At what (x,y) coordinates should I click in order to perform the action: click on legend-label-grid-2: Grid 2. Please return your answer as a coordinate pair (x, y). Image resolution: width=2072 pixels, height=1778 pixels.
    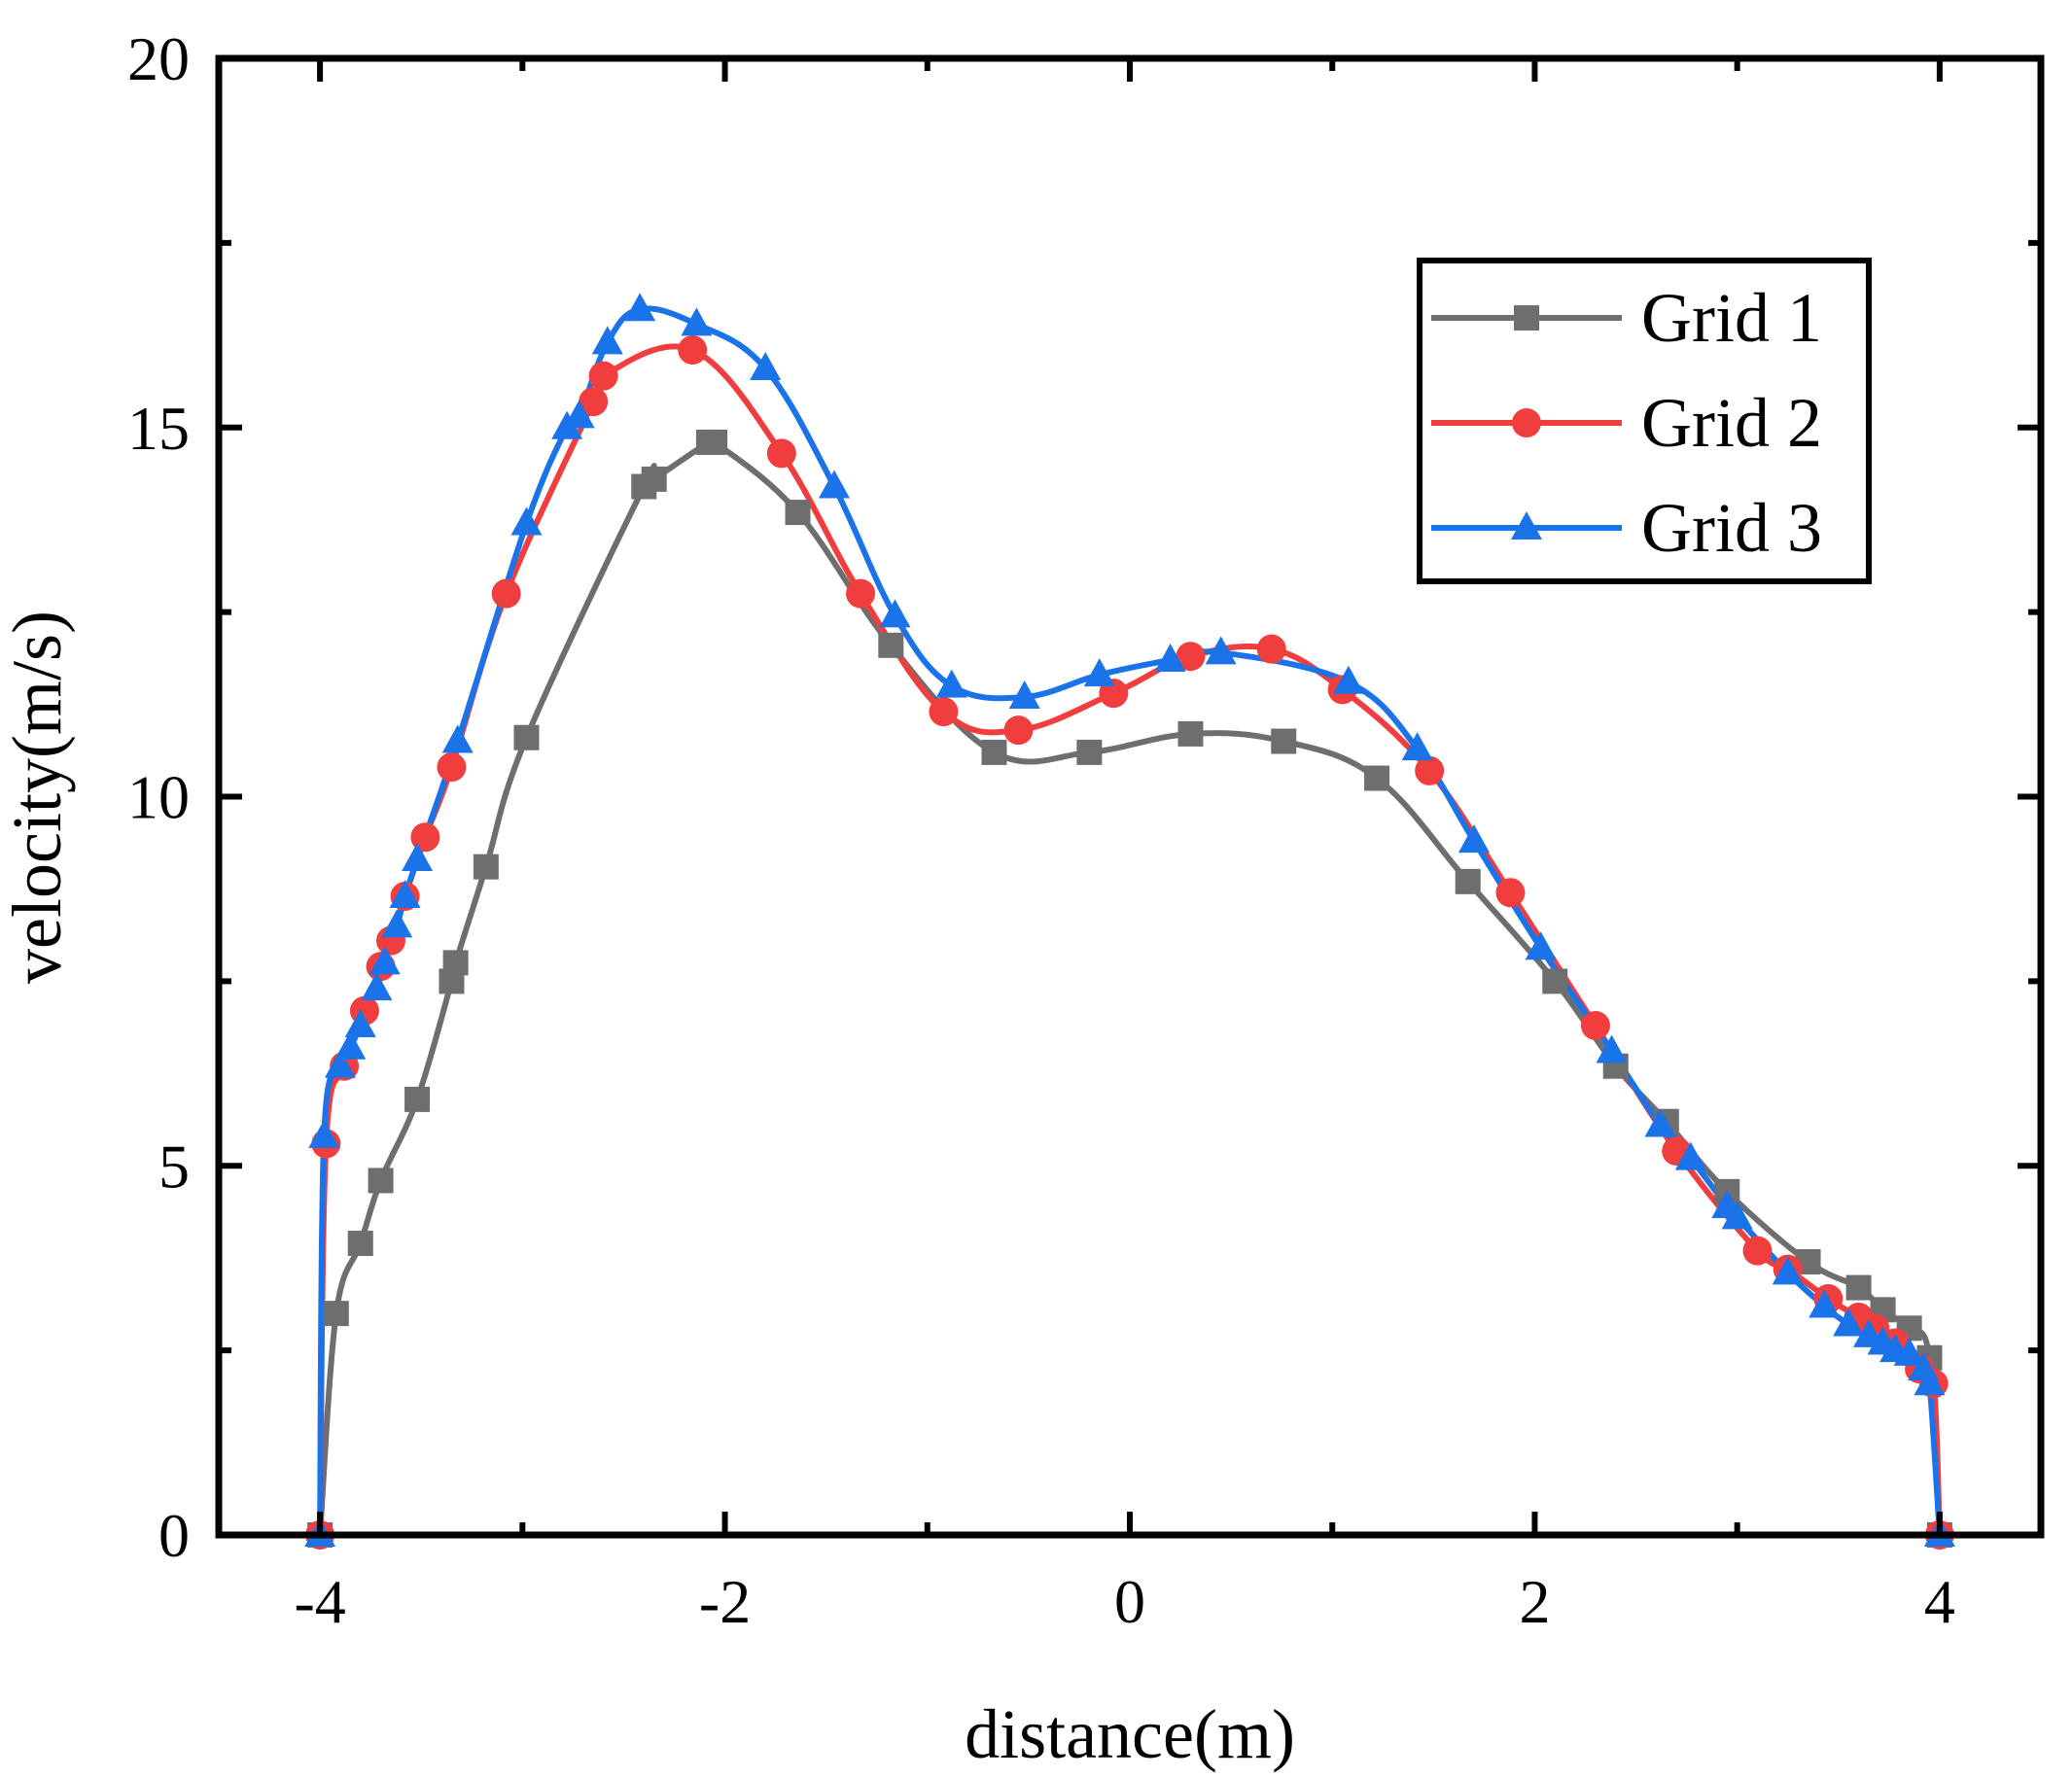
    Looking at the image, I should click on (1731, 423).